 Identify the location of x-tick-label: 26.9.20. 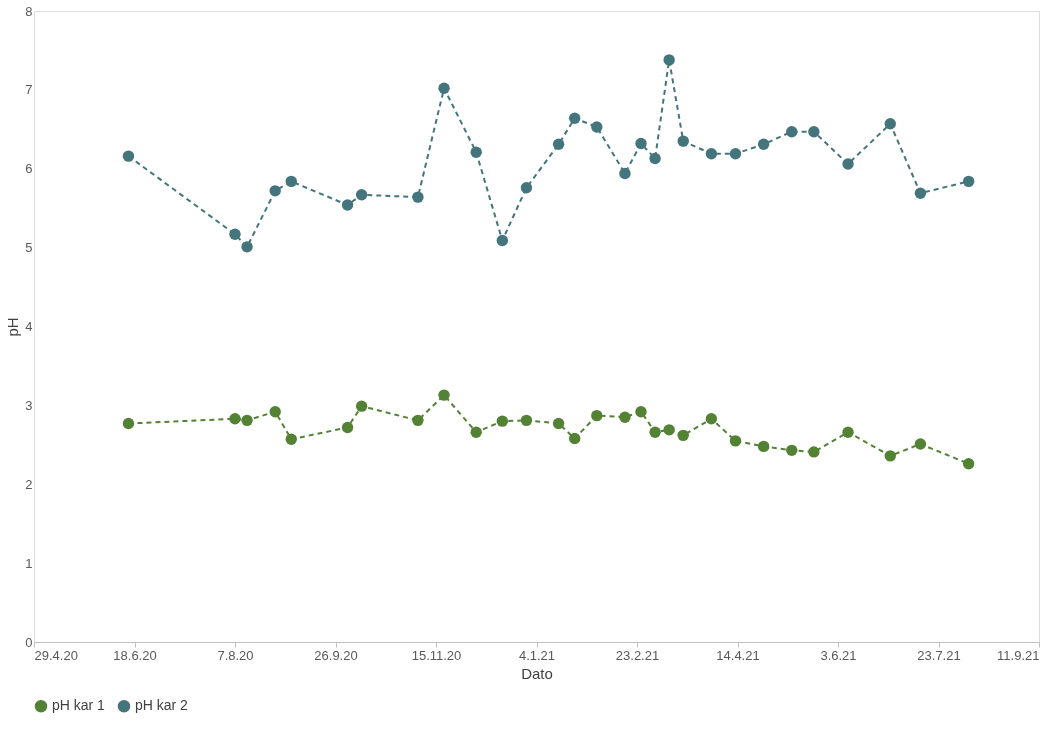
(336, 655).